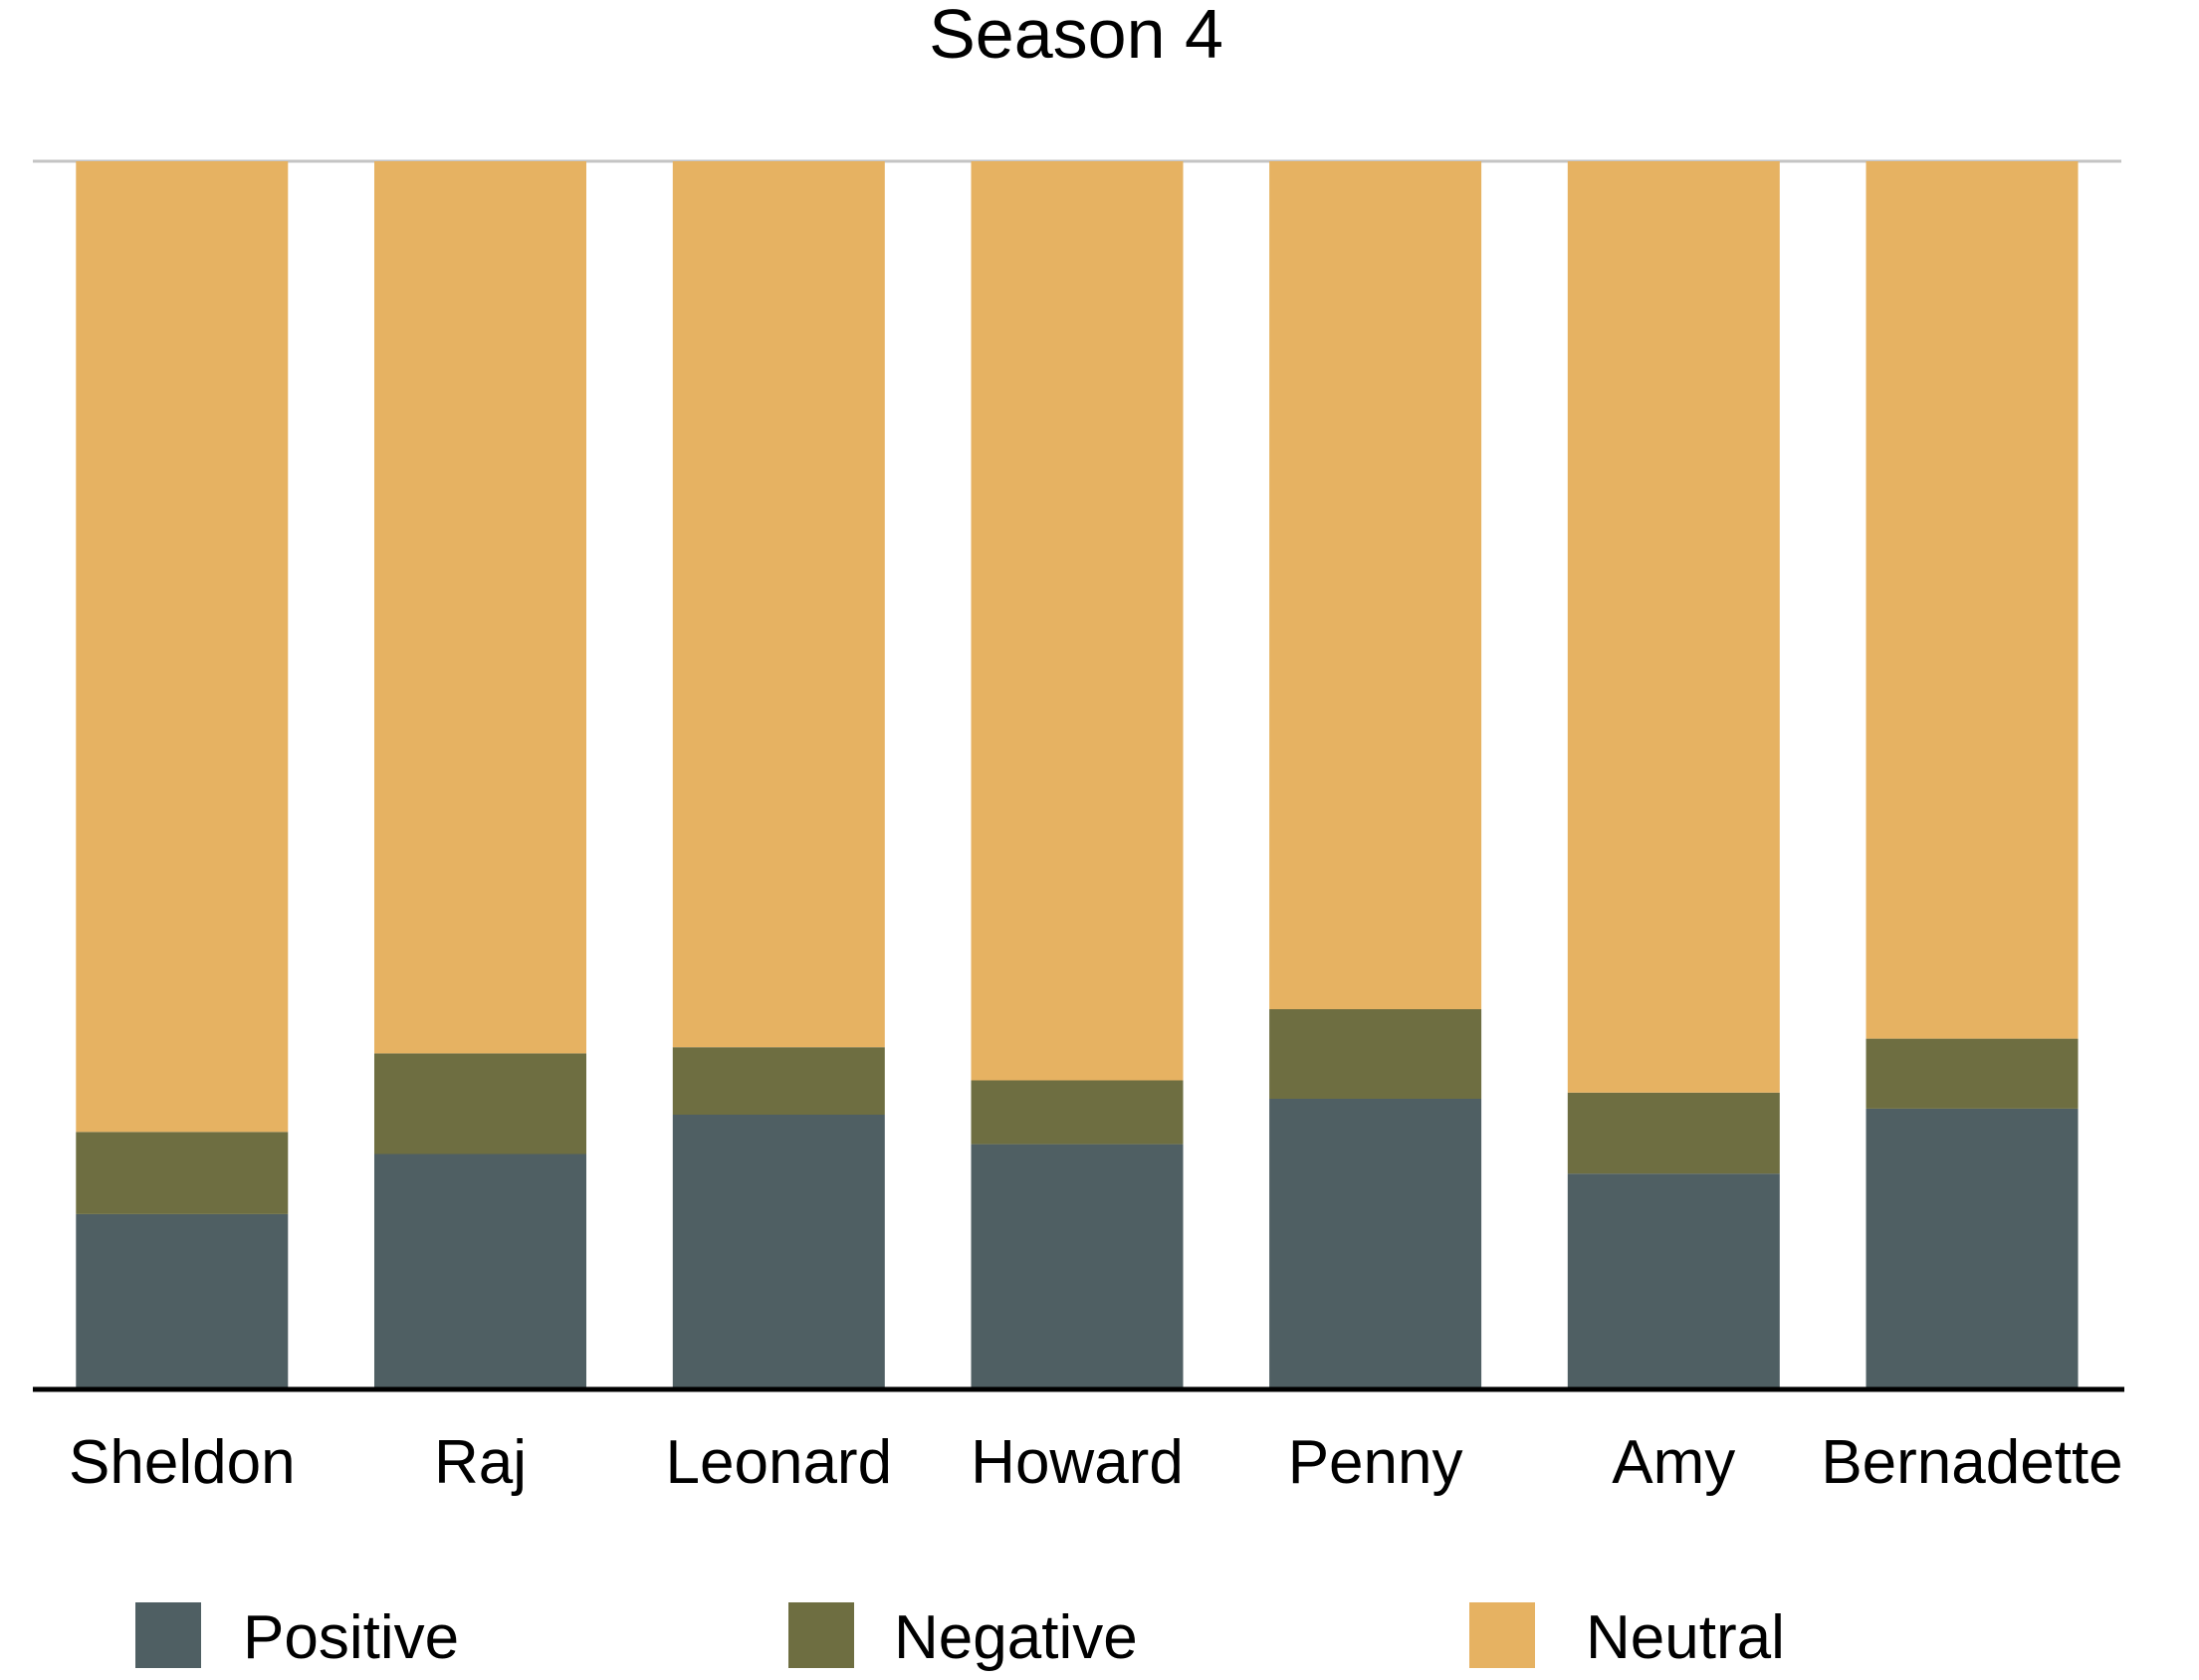 The width and height of the screenshot is (2199, 1680). Describe the element at coordinates (779, 1462) in the screenshot. I see `x-tick-label-leonard: Leonard` at that location.